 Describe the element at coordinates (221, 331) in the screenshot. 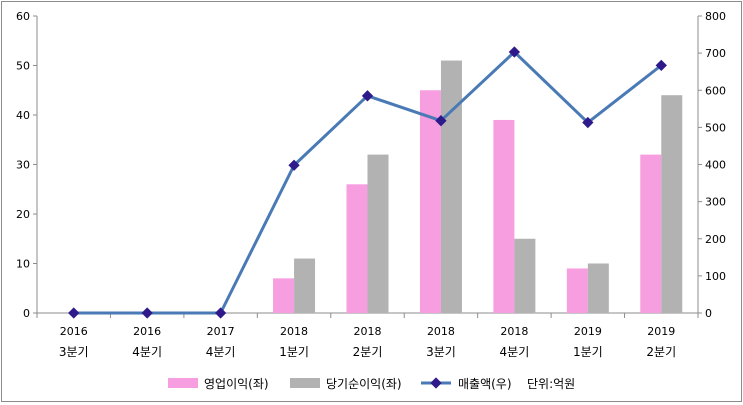

I see `x-tick-label-year: 2017` at that location.